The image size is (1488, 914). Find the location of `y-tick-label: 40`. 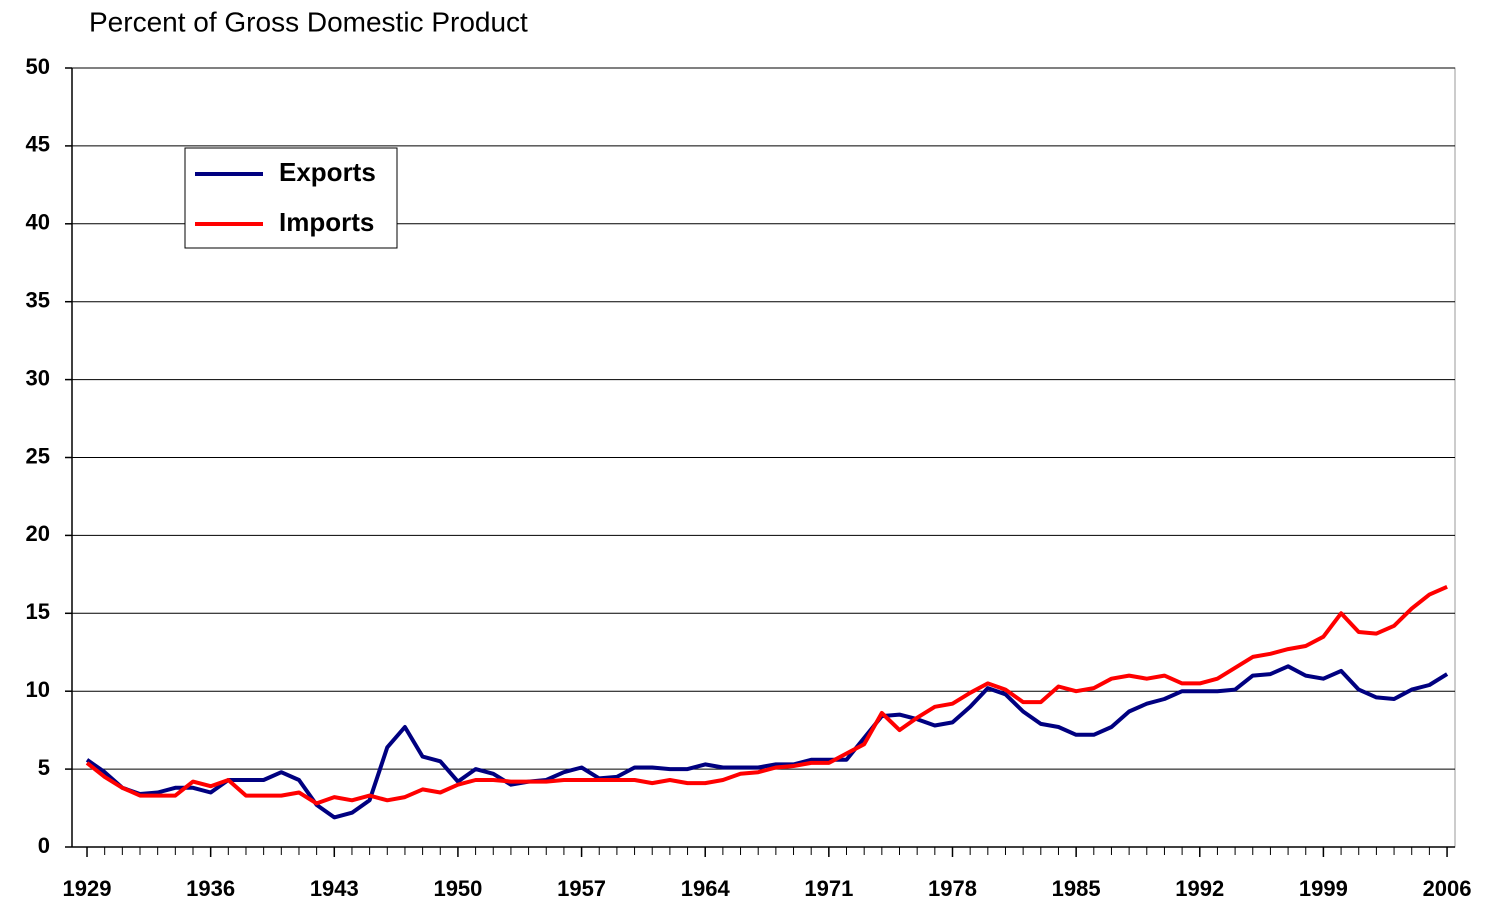

y-tick-label: 40 is located at coordinates (38, 222).